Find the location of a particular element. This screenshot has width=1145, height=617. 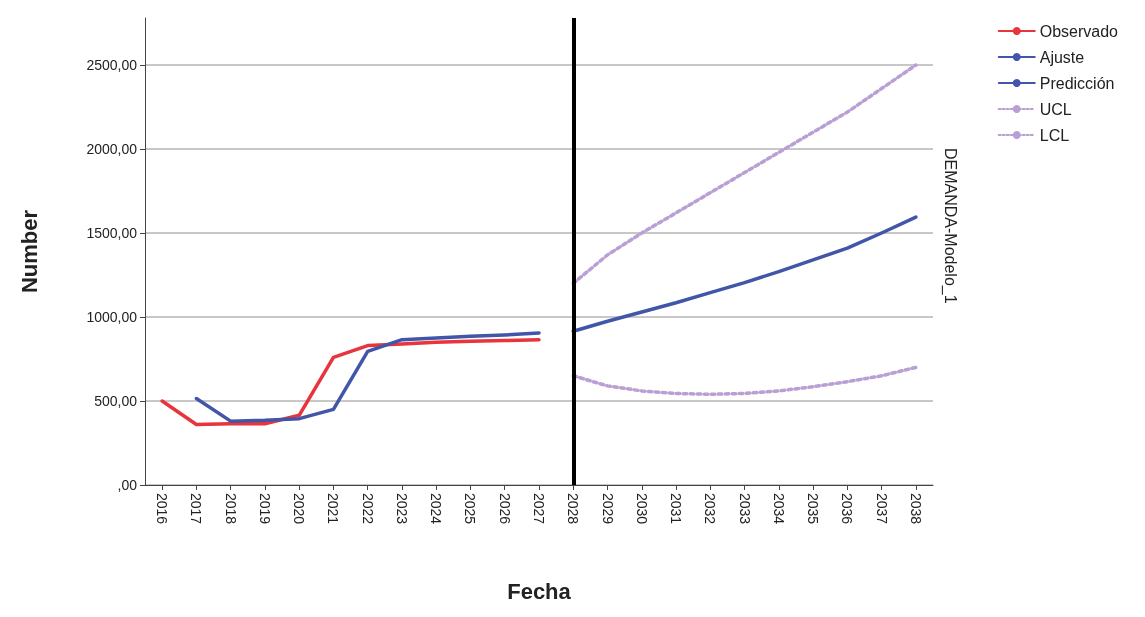

legend-label: UCL is located at coordinates (1055, 109).